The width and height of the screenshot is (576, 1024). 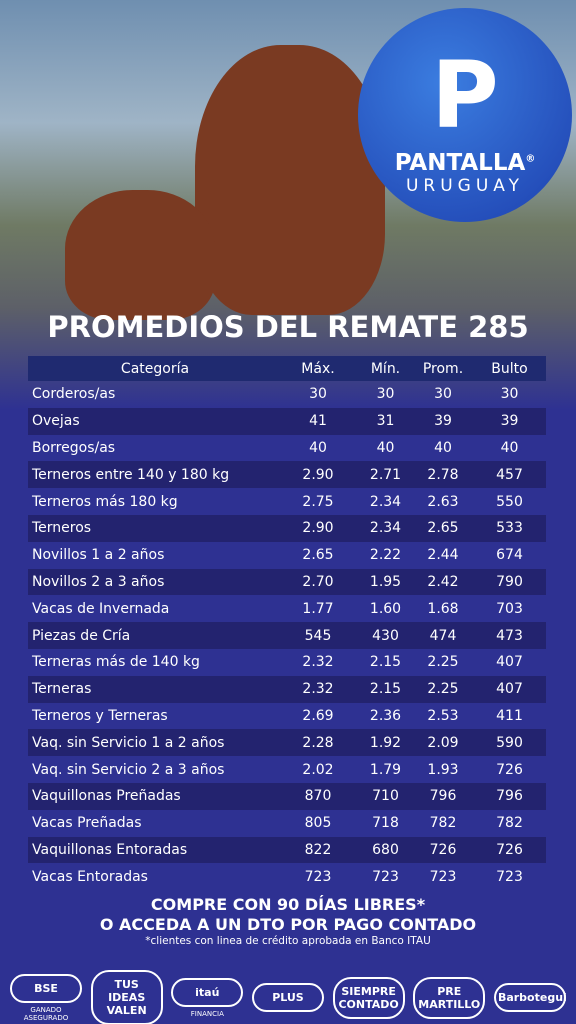 What do you see at coordinates (287, 876) in the screenshot?
I see `table-row: Vacas Entoradas 723 723 723 723` at bounding box center [287, 876].